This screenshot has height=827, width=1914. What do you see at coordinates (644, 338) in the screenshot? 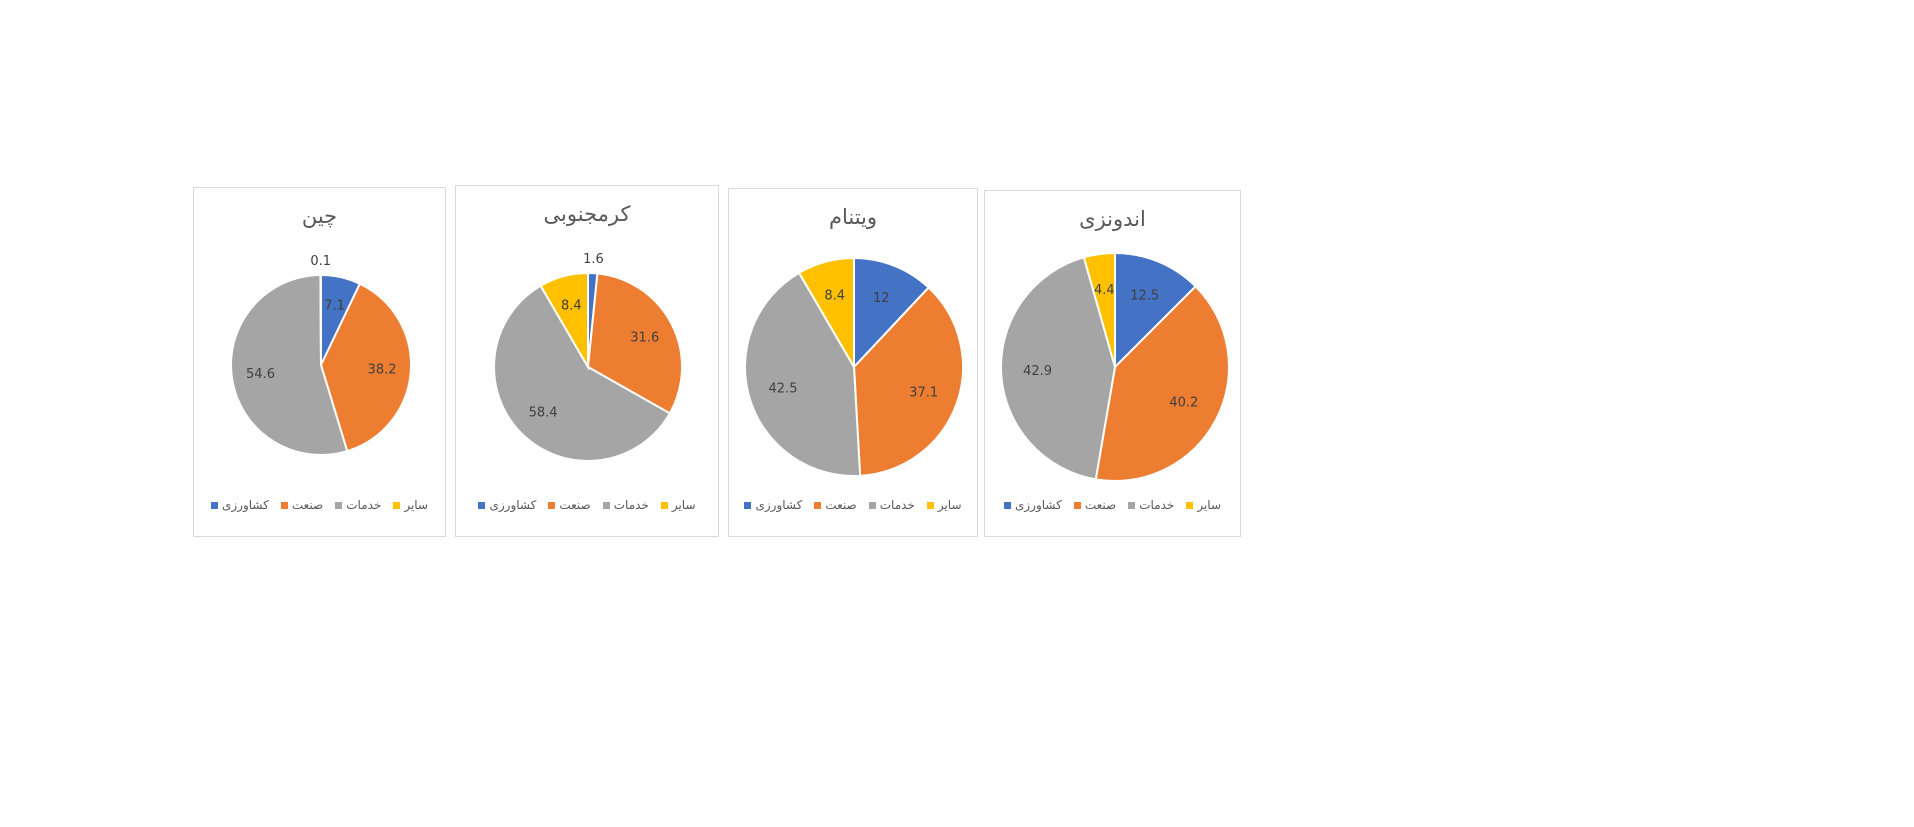
I see `slice-data-label: 31.6` at bounding box center [644, 338].